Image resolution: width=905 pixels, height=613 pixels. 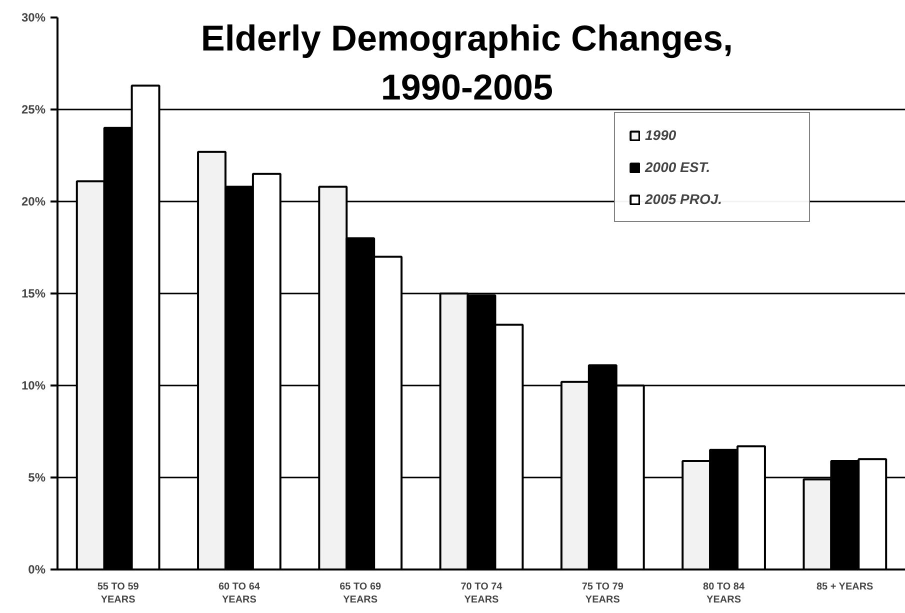 What do you see at coordinates (37, 569) in the screenshot?
I see `y-tick-label: 0%` at bounding box center [37, 569].